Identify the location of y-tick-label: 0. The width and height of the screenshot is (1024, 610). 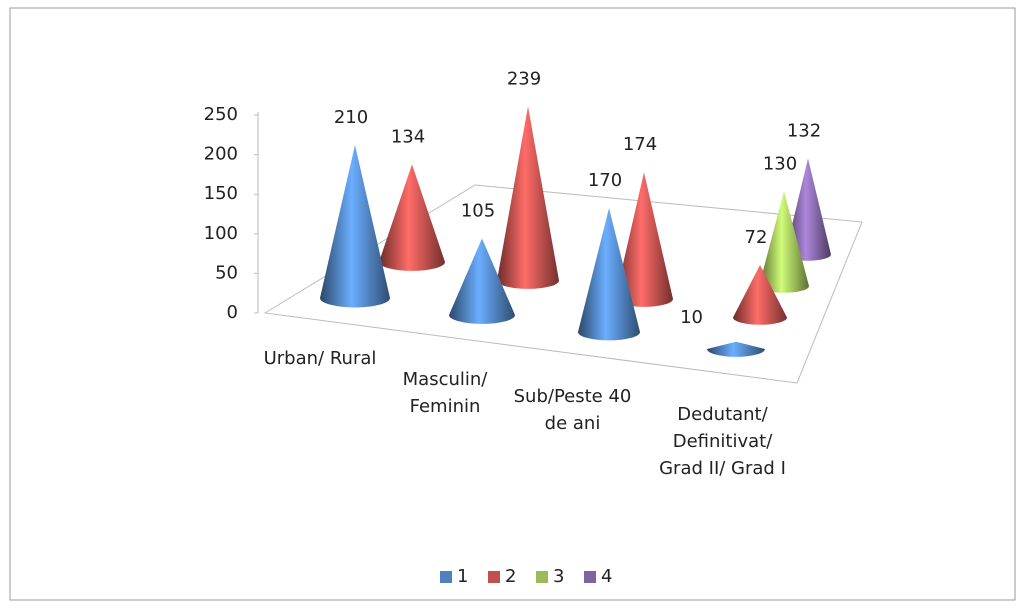
(232, 312).